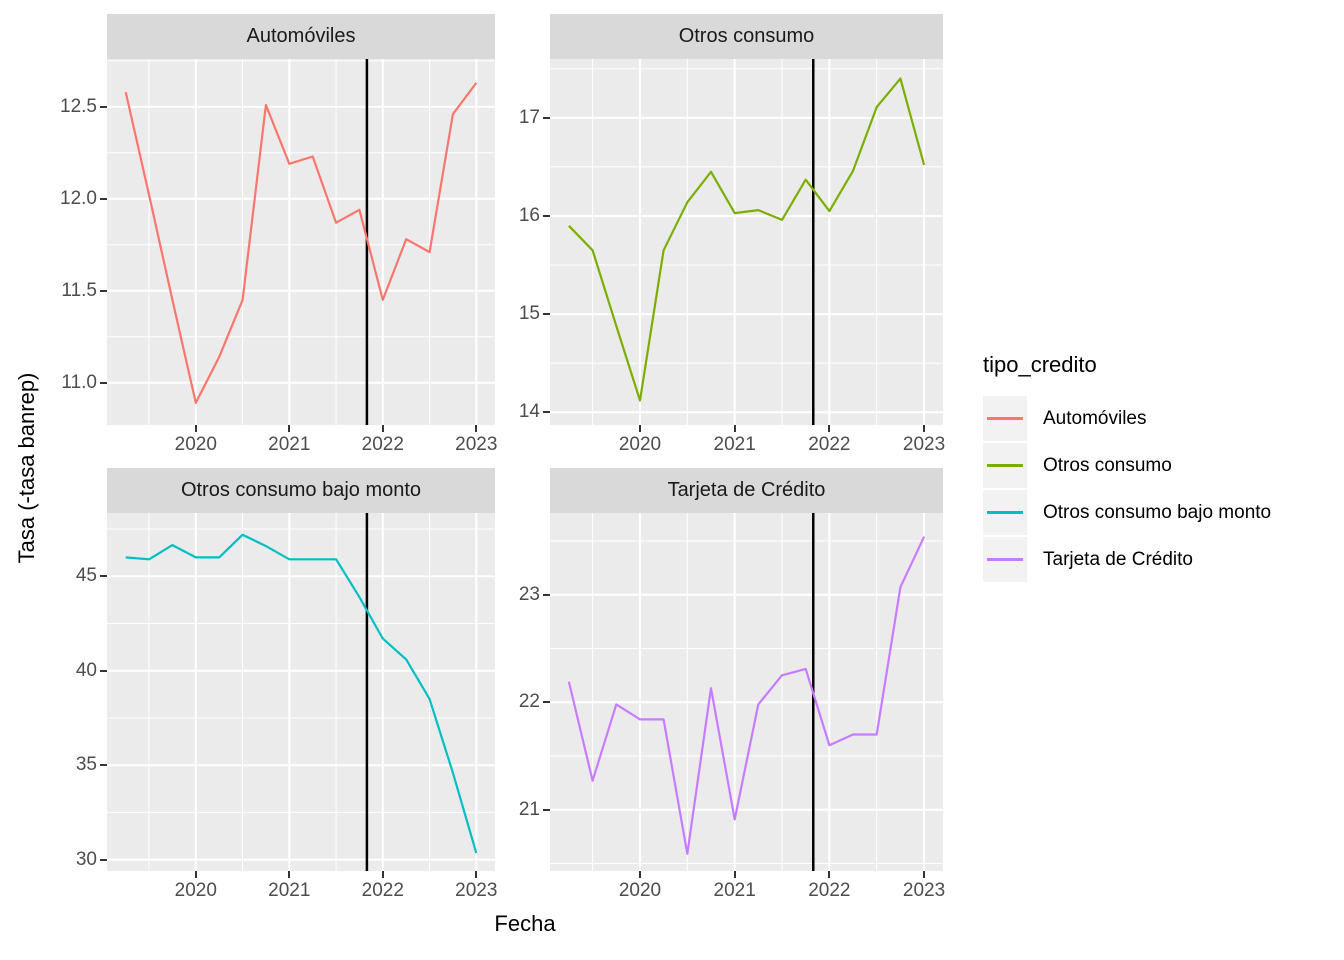  I want to click on y-tick-label: 17, so click(529, 117).